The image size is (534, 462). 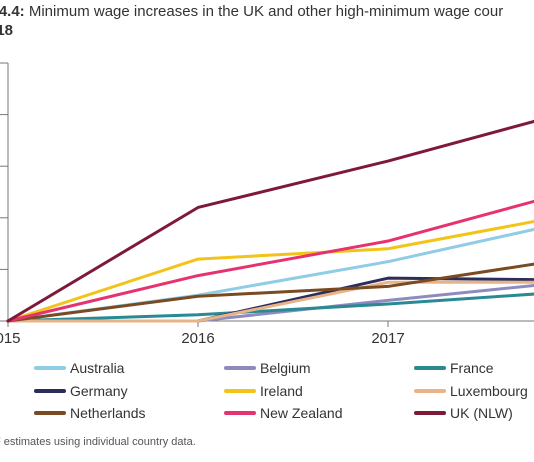 I want to click on legend-item: Netherlands, so click(x=90, y=413).